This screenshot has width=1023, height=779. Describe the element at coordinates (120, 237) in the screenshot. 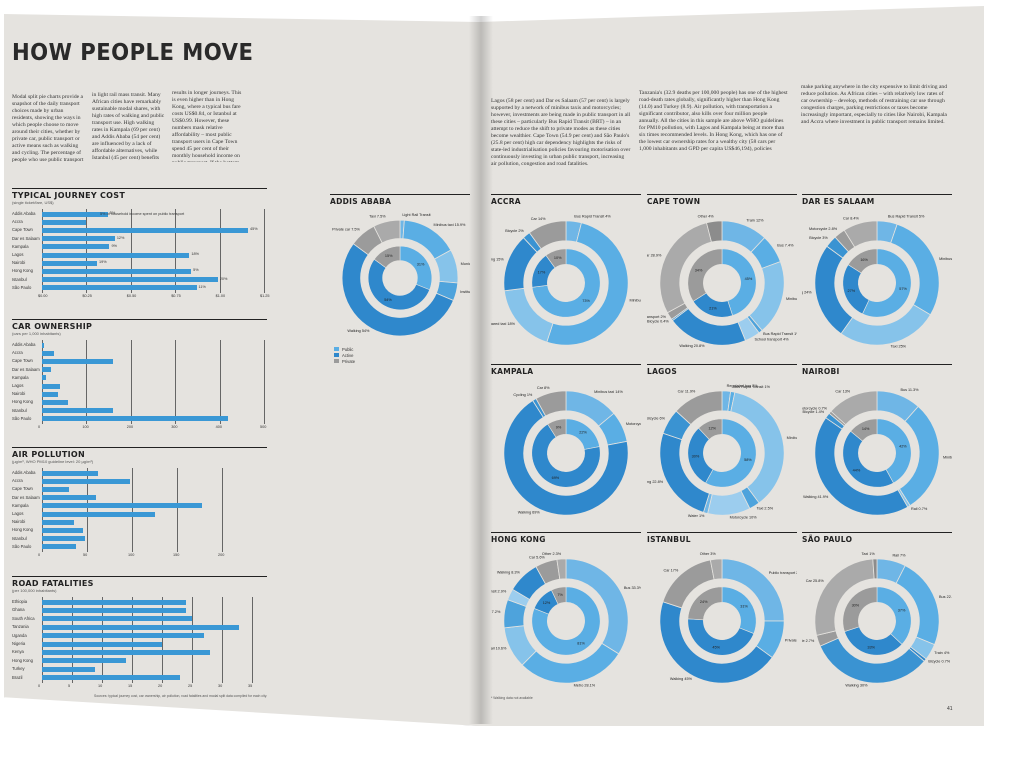

I see `journey-pct-label: 12%` at that location.